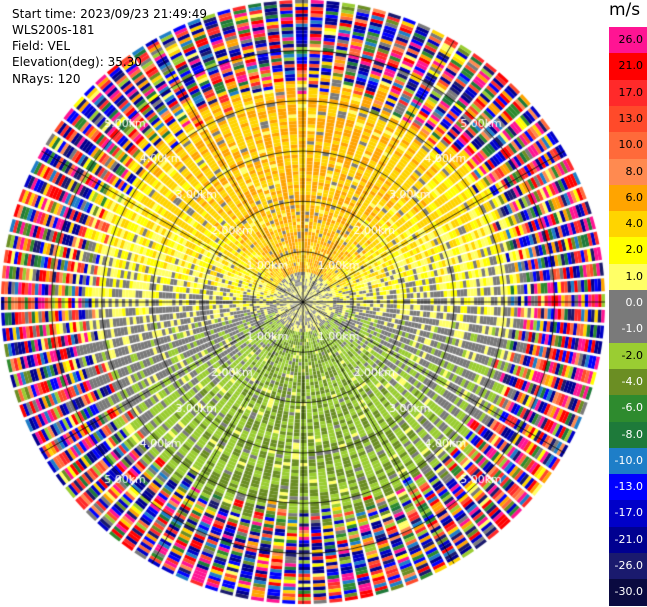  Describe the element at coordinates (634, 302) in the screenshot. I see `colorbar-tick-label: 0.0` at that location.